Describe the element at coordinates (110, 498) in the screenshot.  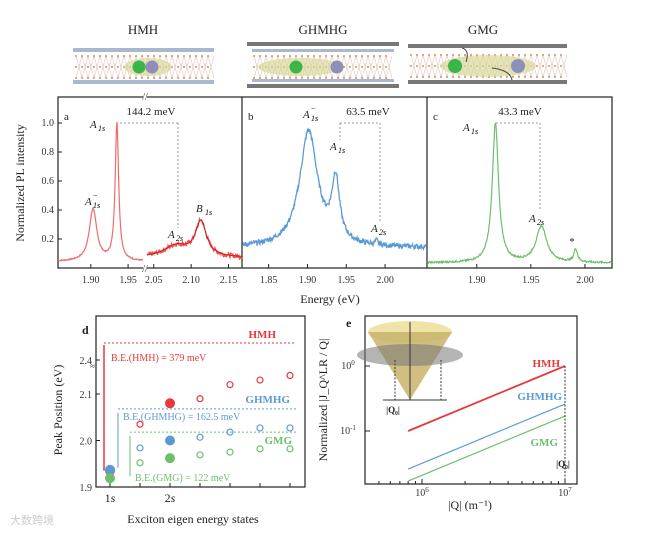
I see `x-tick-label: 1s` at that location.